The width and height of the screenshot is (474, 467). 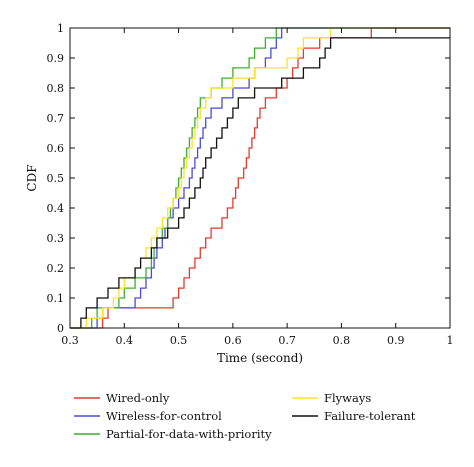 I want to click on y-tick-label: 0.4, so click(x=56, y=208).